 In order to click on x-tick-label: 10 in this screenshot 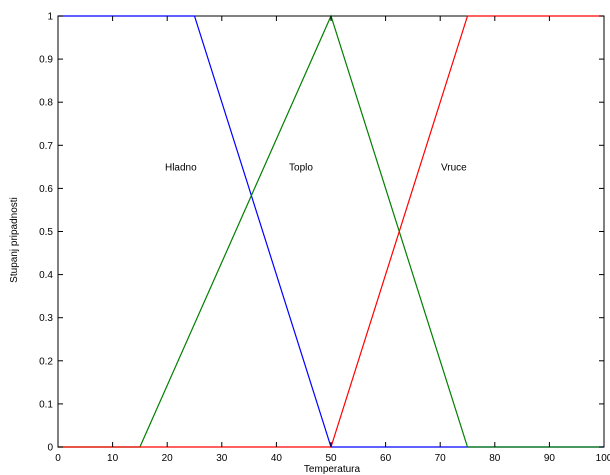, I will do `click(113, 458)`.